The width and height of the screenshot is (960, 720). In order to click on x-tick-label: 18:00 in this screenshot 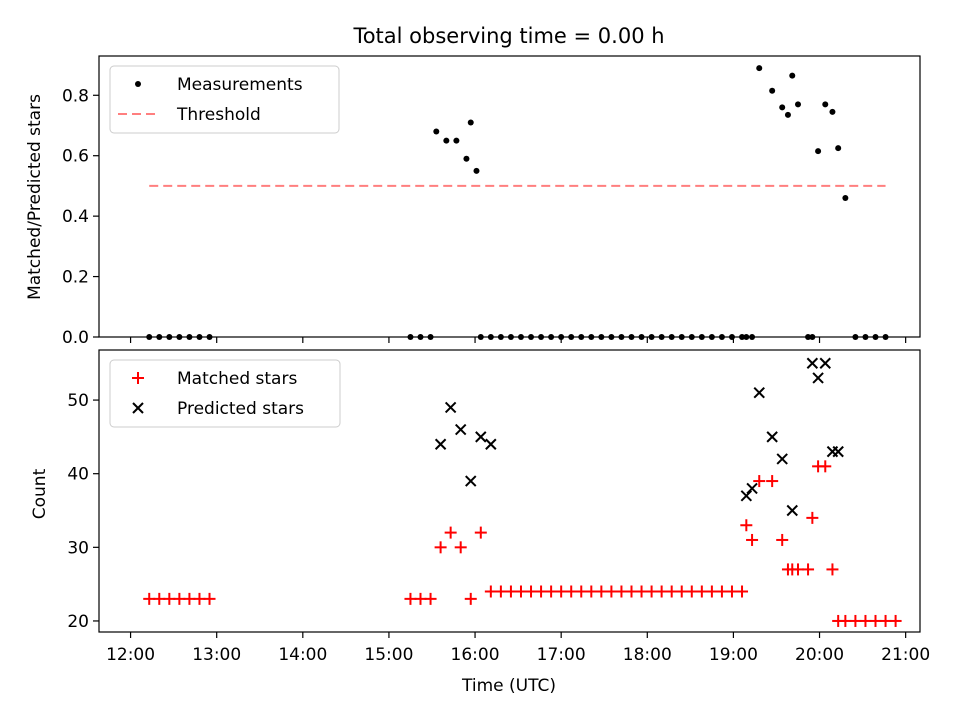, I will do `click(647, 655)`.